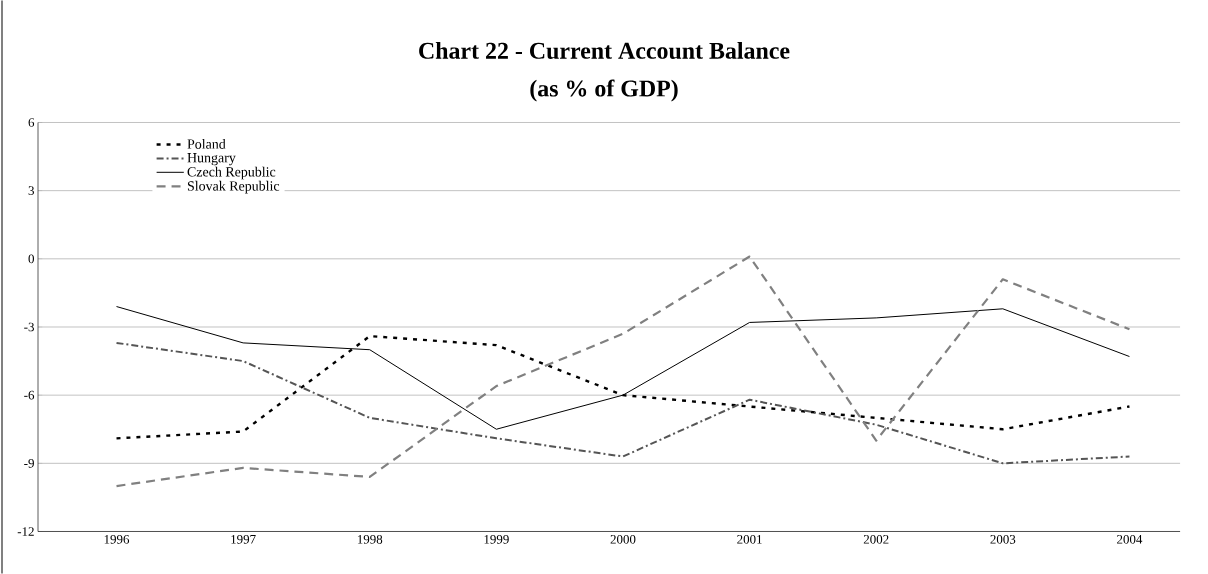 This screenshot has height=574, width=1208. I want to click on legend-label: Poland, so click(206, 143).